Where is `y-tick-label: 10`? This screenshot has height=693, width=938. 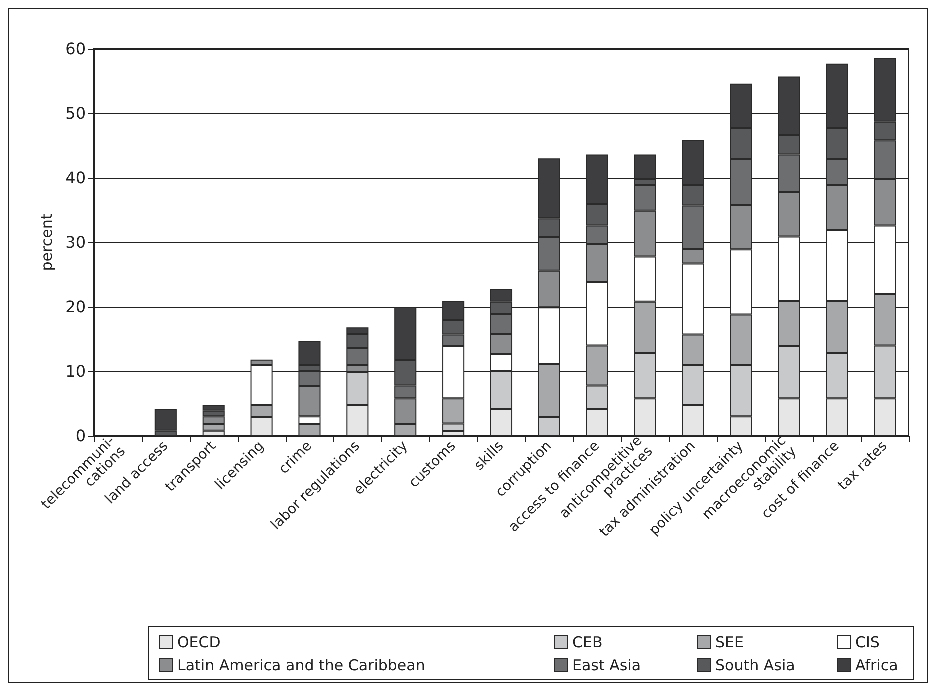
y-tick-label: 10 is located at coordinates (76, 371).